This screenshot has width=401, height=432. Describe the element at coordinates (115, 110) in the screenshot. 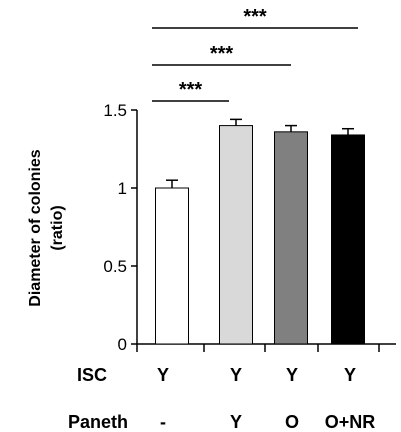

I see `y-tick-label: 1.5` at that location.